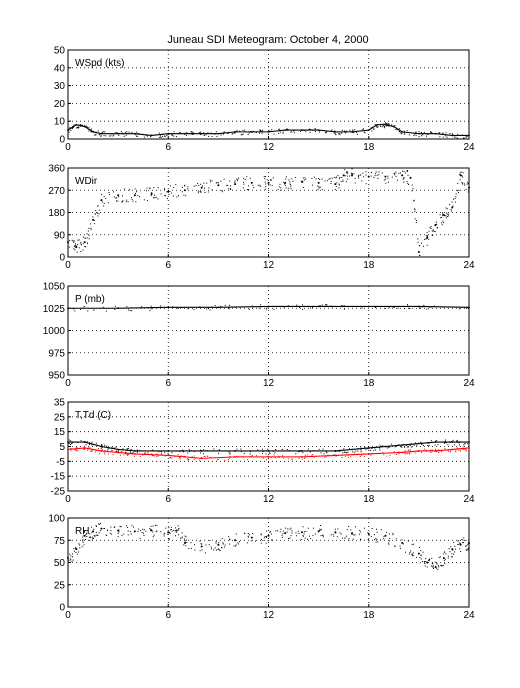 This screenshot has height=688, width=520. Describe the element at coordinates (60, 86) in the screenshot. I see `y-tick-label: 30` at that location.